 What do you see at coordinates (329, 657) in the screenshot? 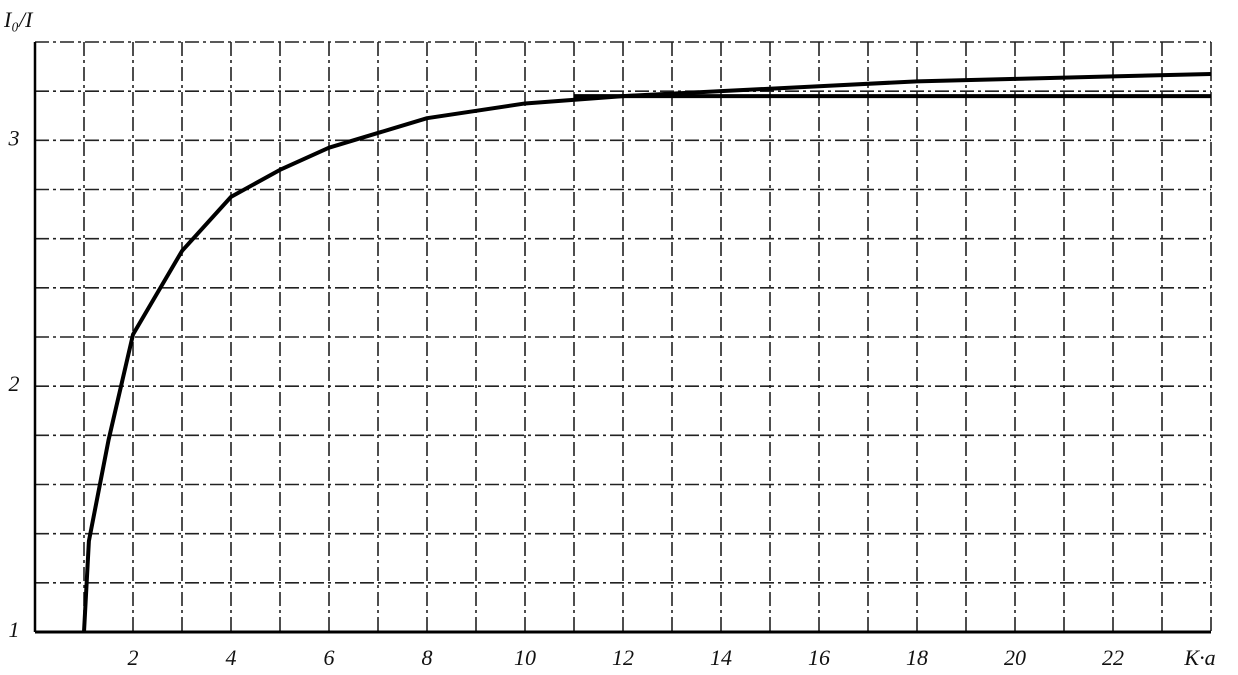
I see `x-tick-label: 6` at bounding box center [329, 657].